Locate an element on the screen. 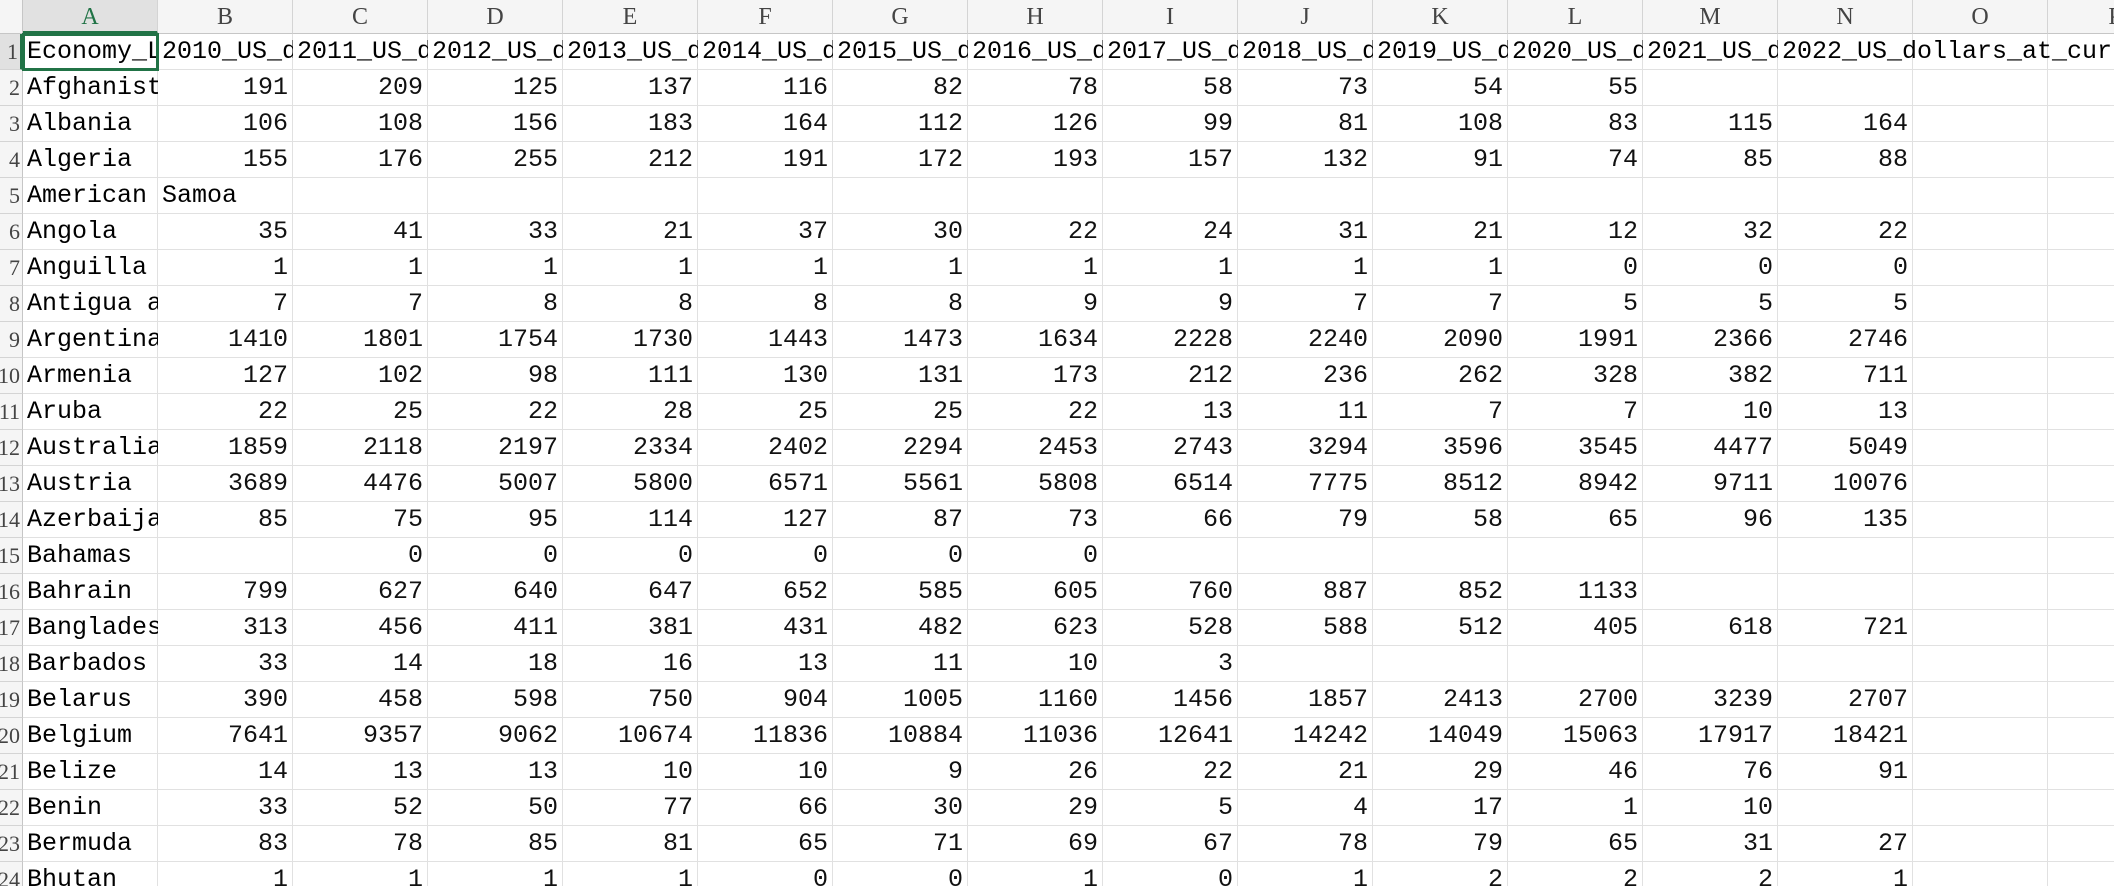 This screenshot has width=2114, height=886. cell: 3545 is located at coordinates (1575, 448).